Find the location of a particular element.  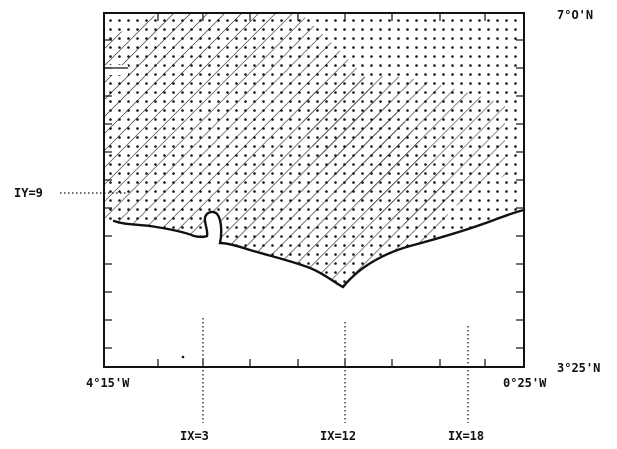

coastline is located at coordinates (319, 248).